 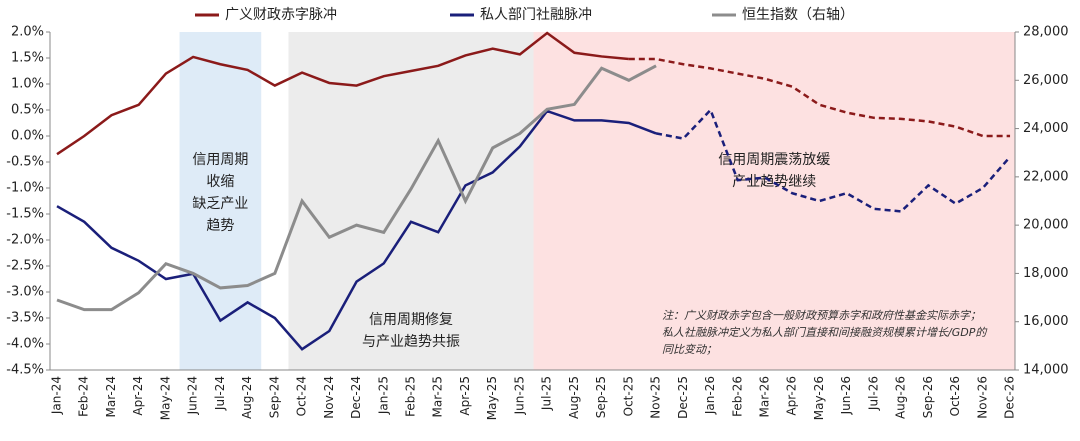 I want to click on y2-tick-label: 16,000, so click(x=1046, y=321).